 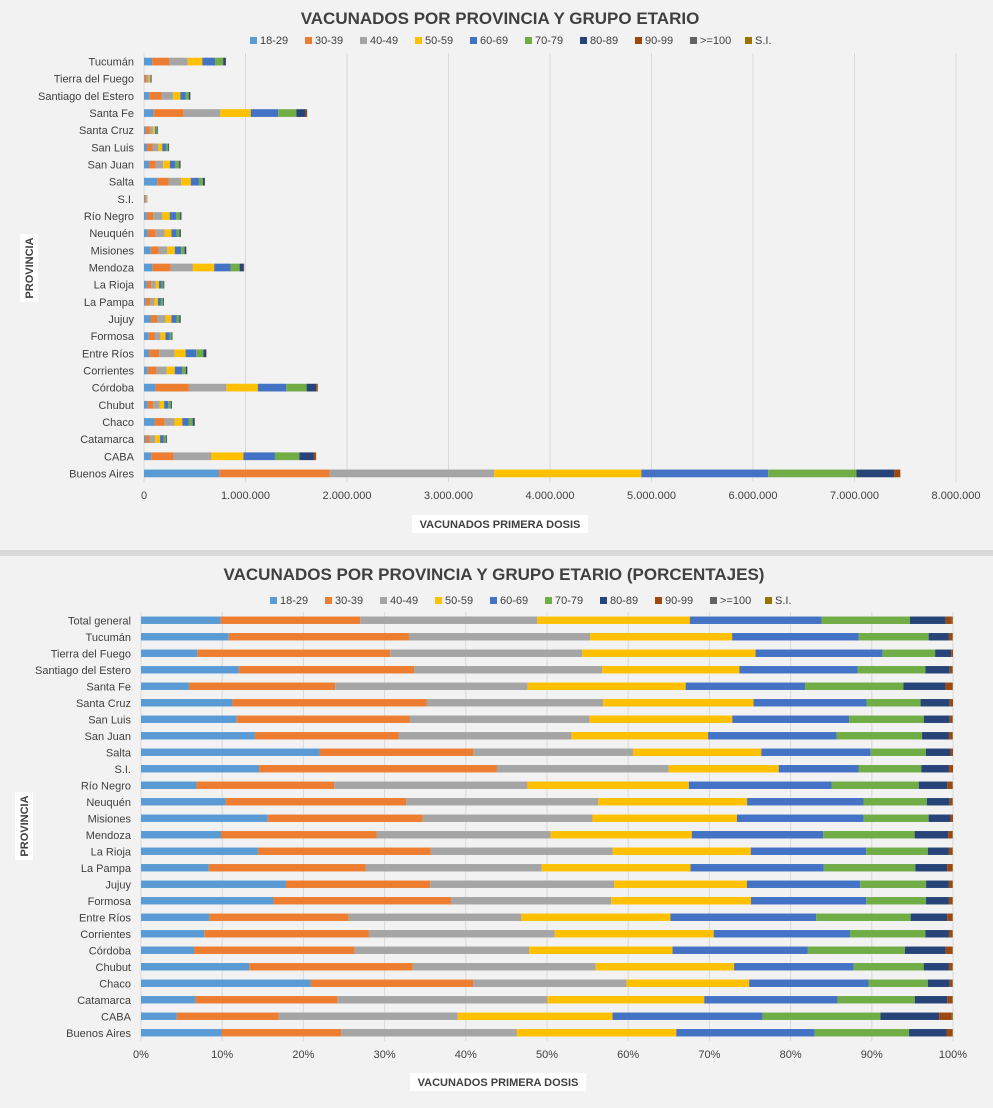 What do you see at coordinates (289, 601) in the screenshot?
I see `legend-item: 18-29` at bounding box center [289, 601].